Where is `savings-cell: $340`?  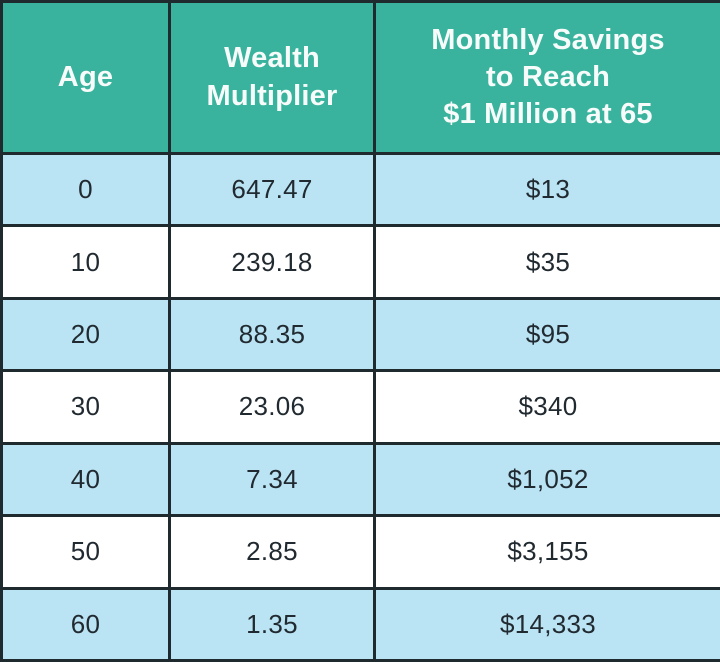 savings-cell: $340 is located at coordinates (546, 407).